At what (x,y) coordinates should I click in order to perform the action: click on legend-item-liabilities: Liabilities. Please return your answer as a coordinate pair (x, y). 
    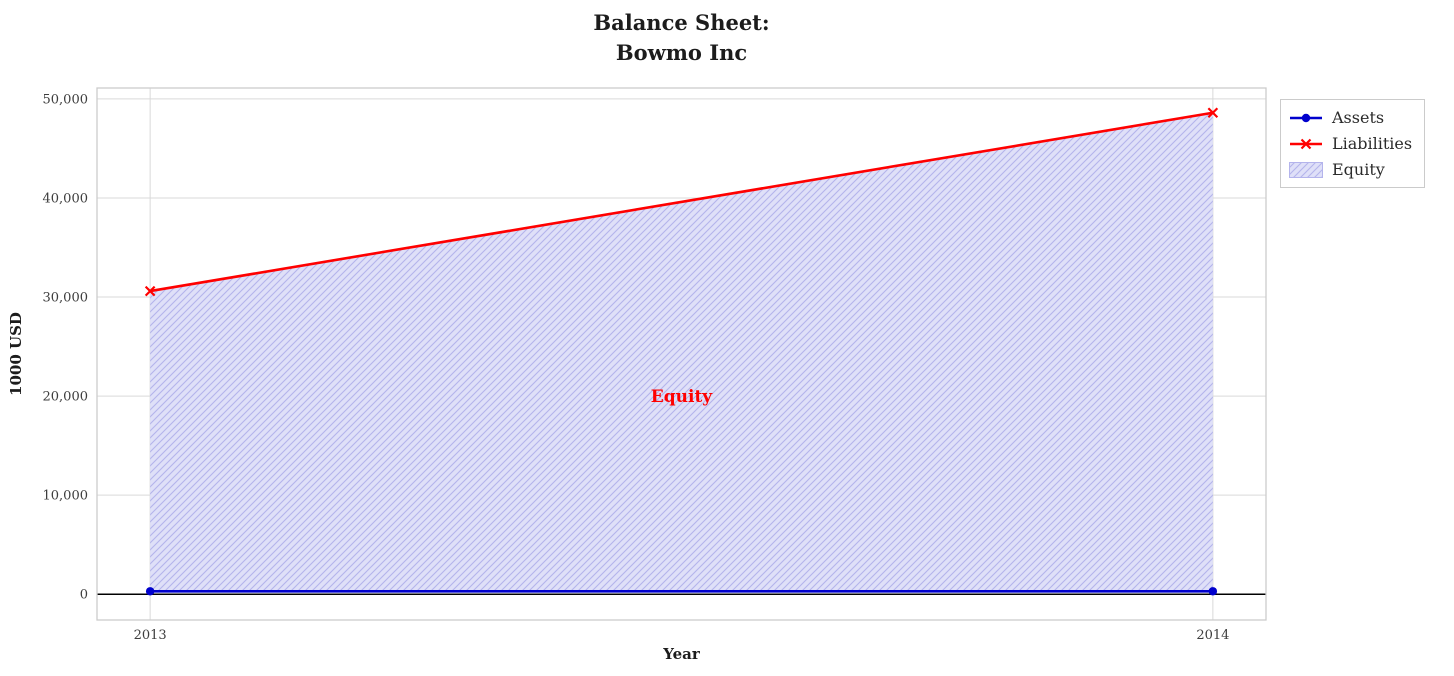
    Looking at the image, I should click on (1350, 143).